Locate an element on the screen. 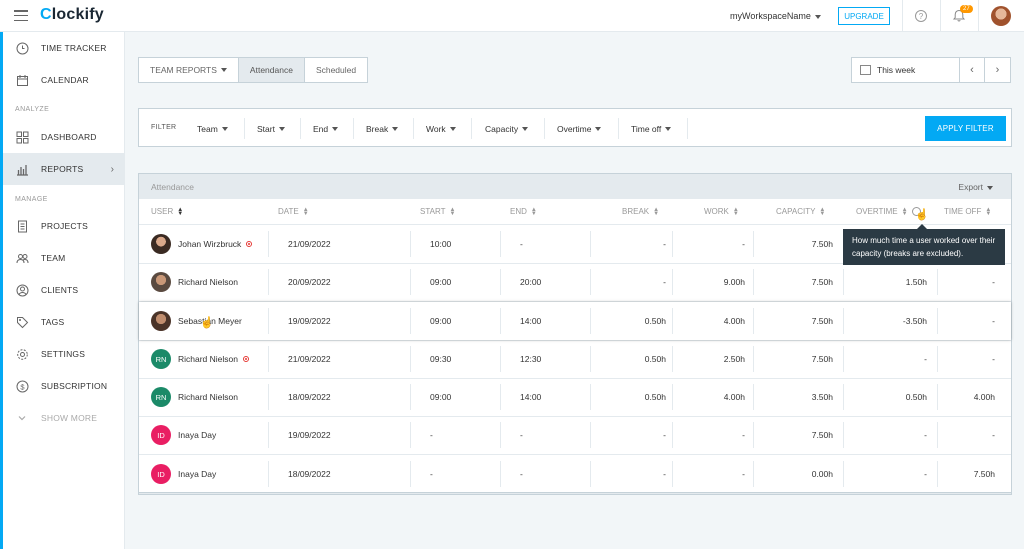 Image resolution: width=1024 pixels, height=549 pixels. filter-work: Work is located at coordinates (443, 128).